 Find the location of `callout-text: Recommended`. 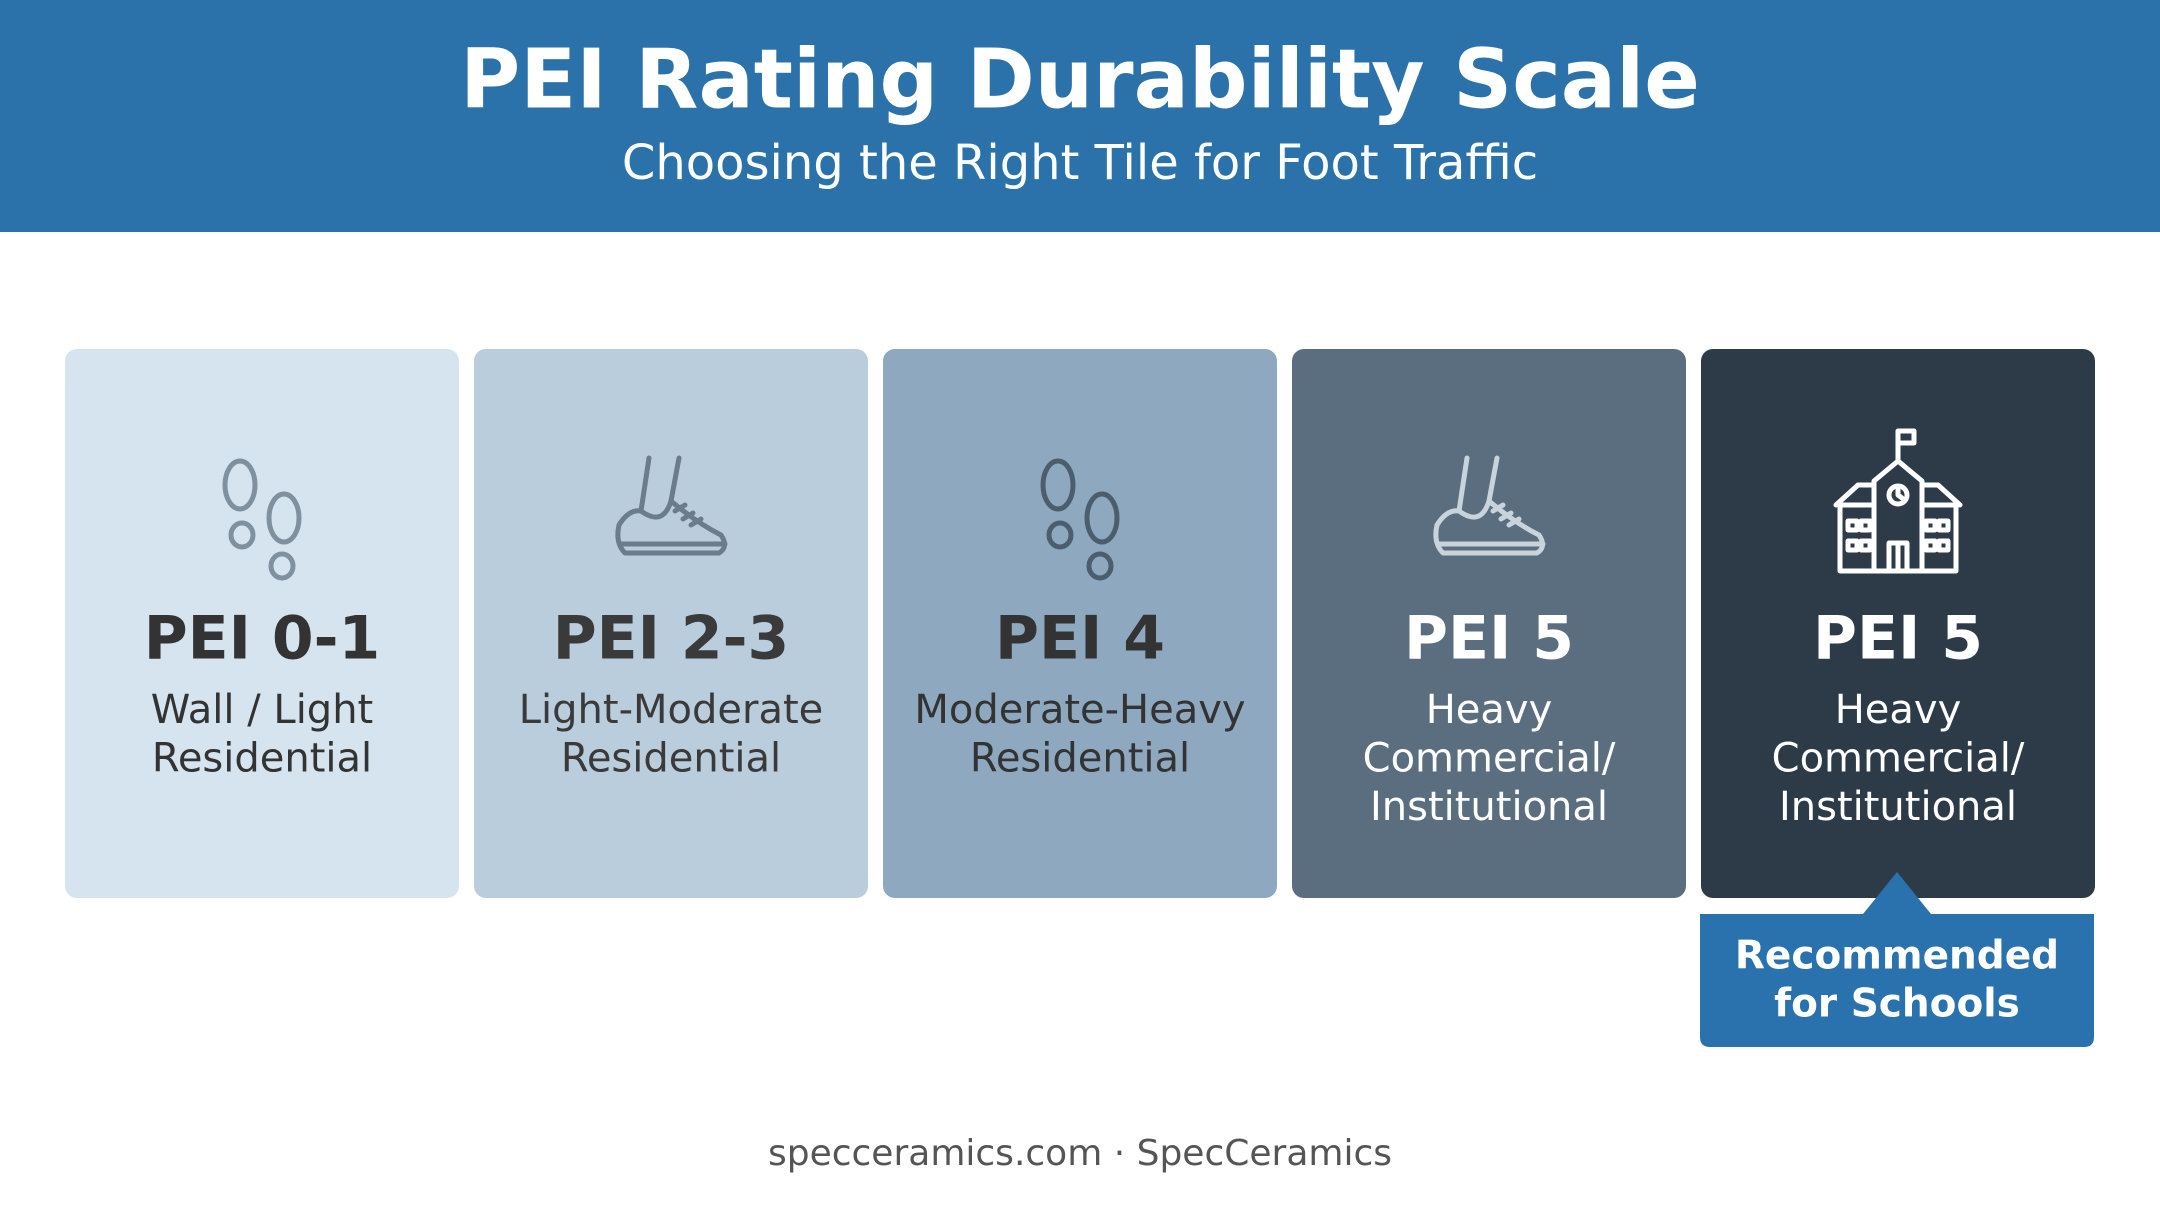

callout-text: Recommended is located at coordinates (1897, 956).